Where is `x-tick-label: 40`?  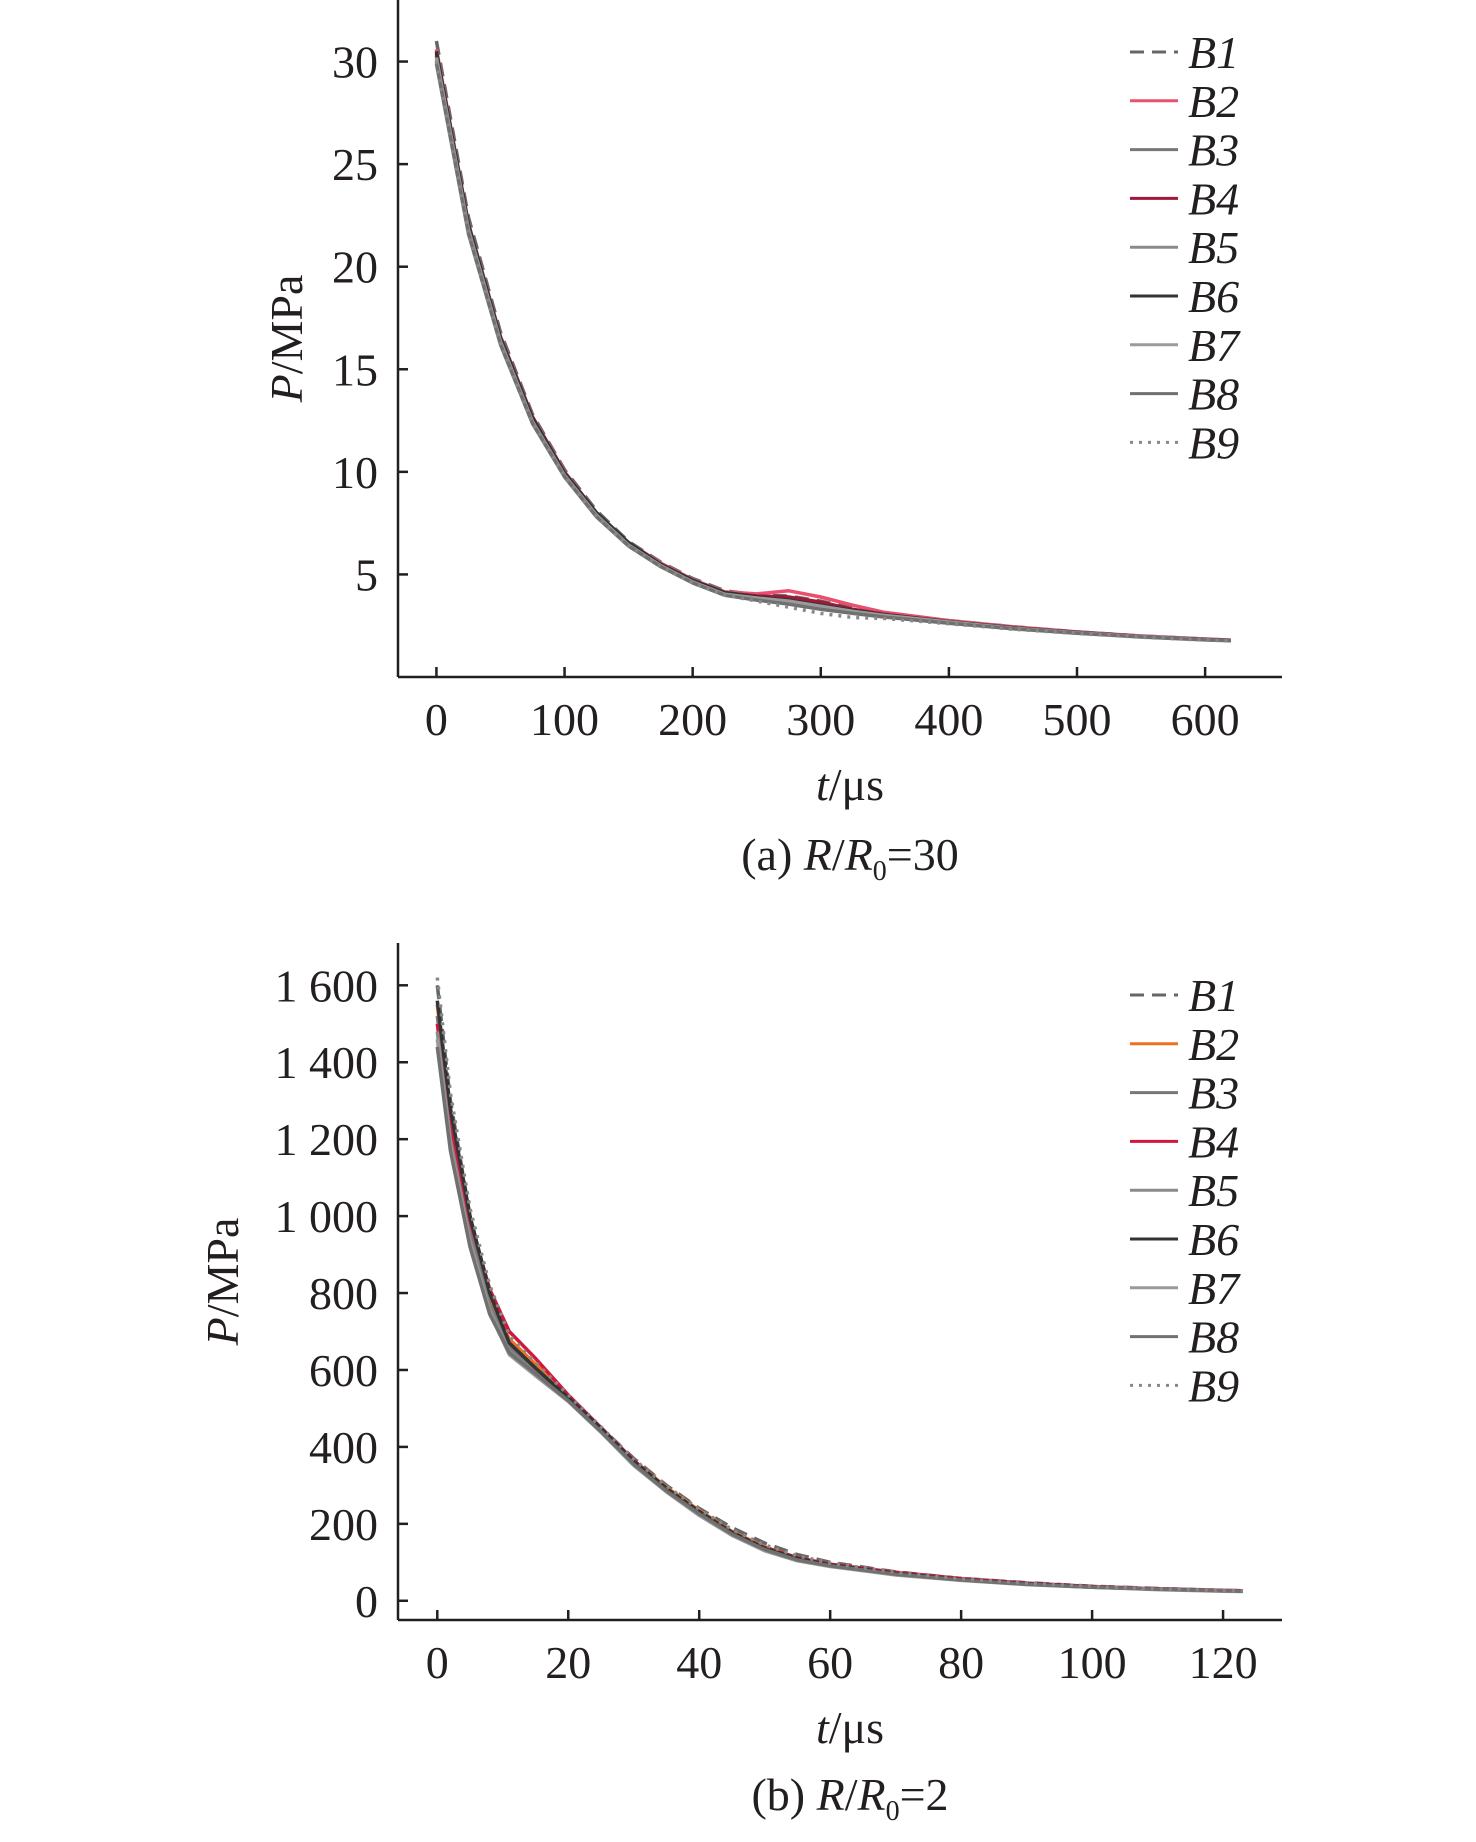
x-tick-label: 40 is located at coordinates (699, 1662).